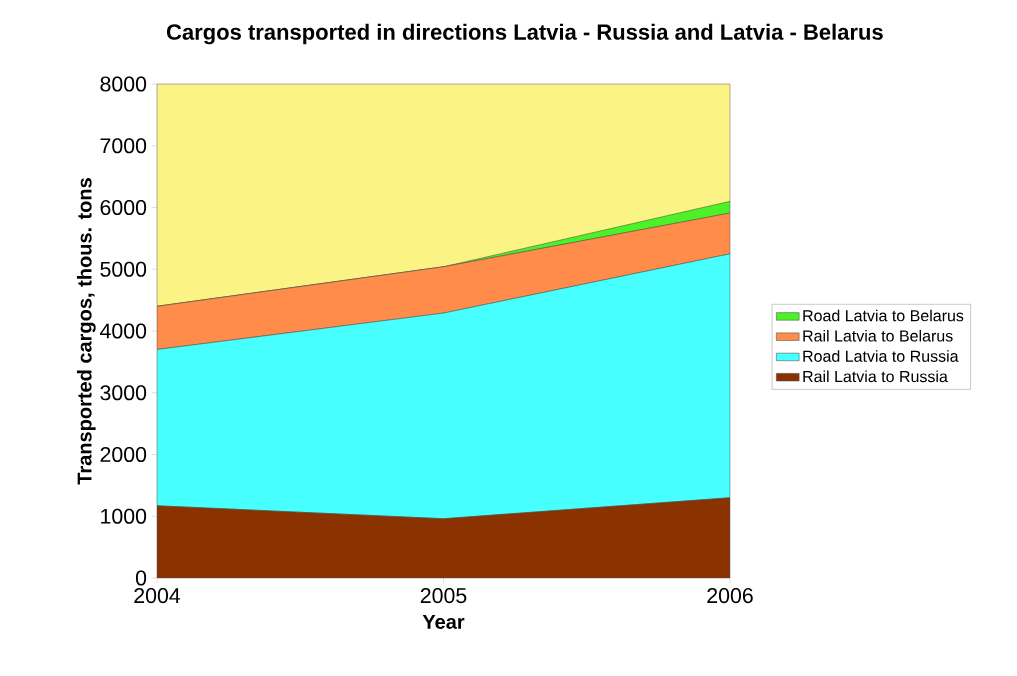 This screenshot has height=676, width=1017. Describe the element at coordinates (443, 621) in the screenshot. I see `x-axis-title: Year` at that location.